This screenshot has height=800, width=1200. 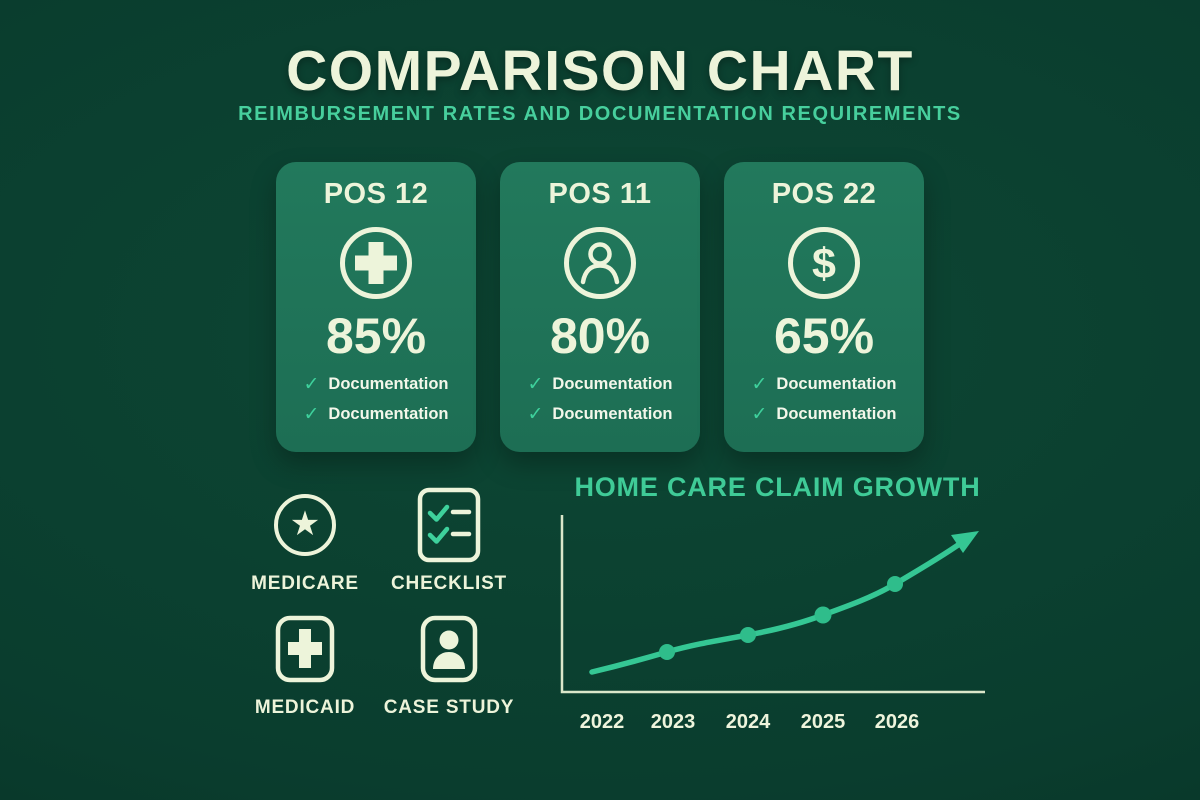 I want to click on reimbursement-rate: 80%, so click(x=600, y=336).